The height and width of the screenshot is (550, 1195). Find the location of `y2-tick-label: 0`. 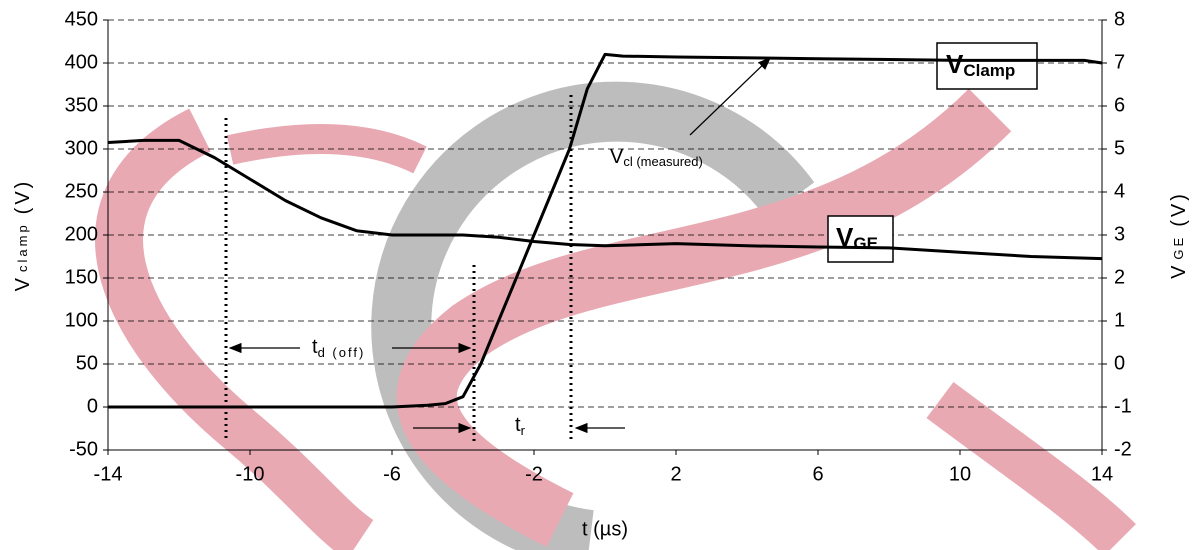

y2-tick-label: 0 is located at coordinates (1119, 363).